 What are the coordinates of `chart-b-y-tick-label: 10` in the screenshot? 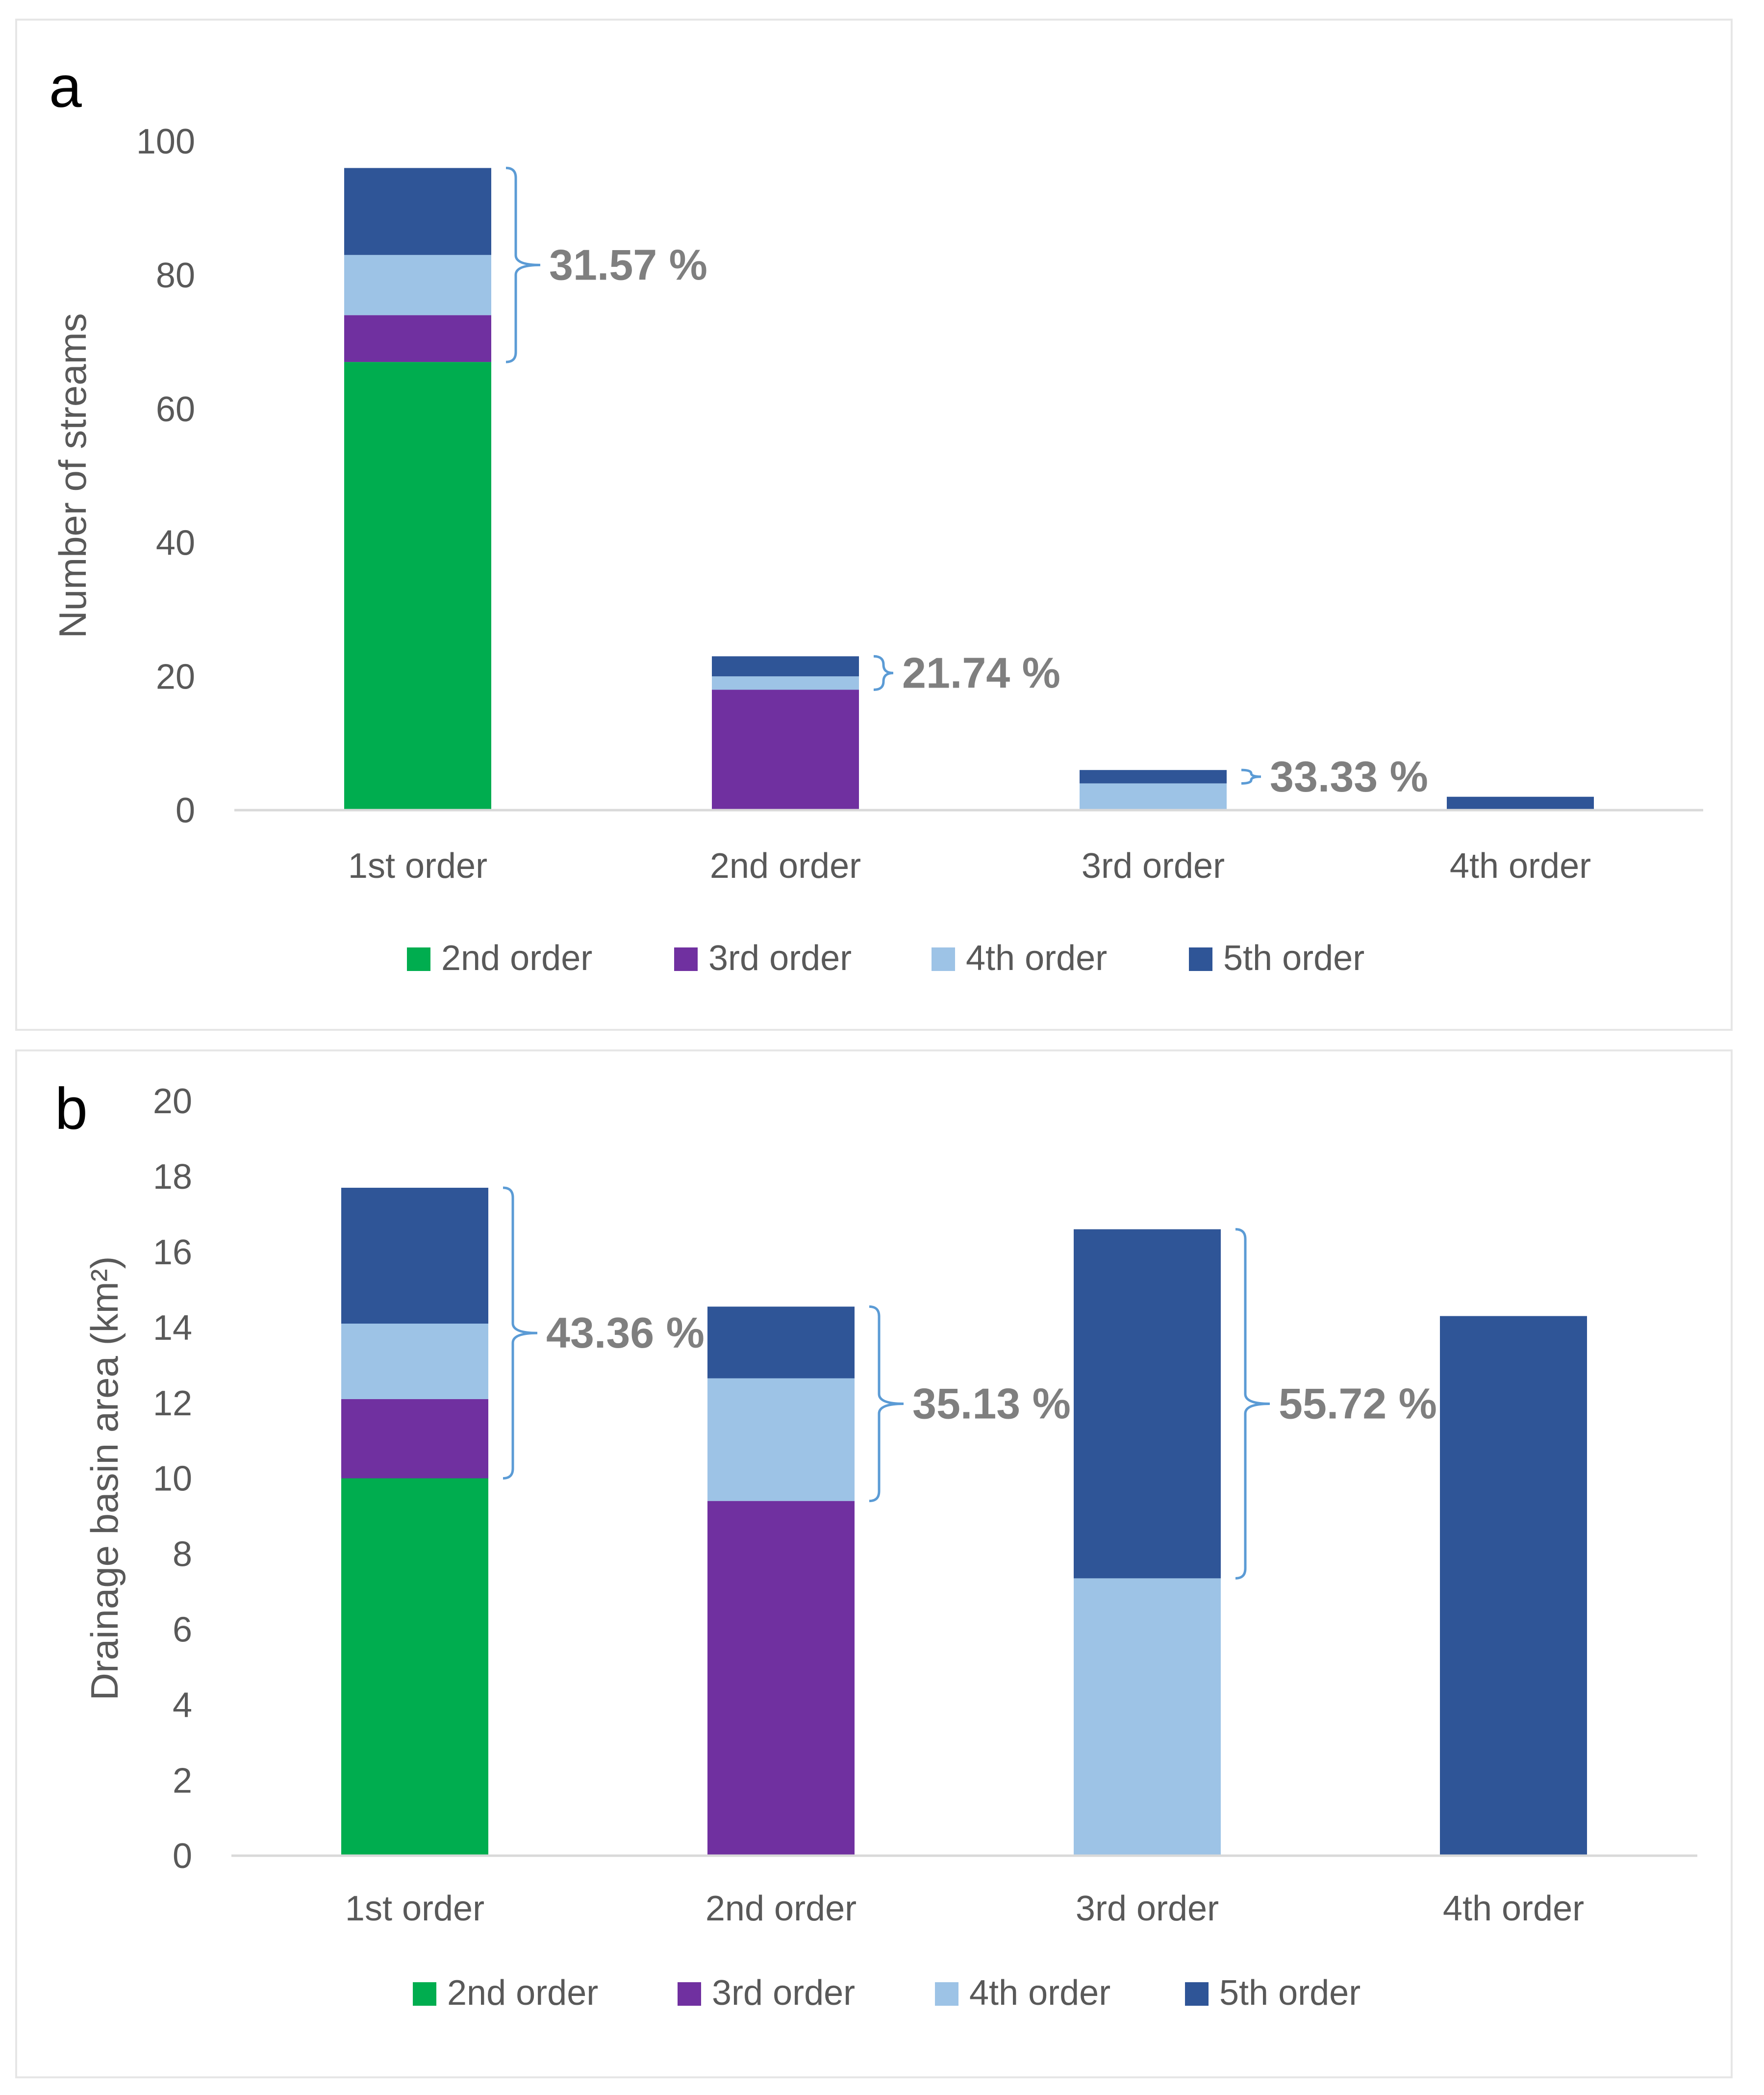 It's located at (172, 1479).